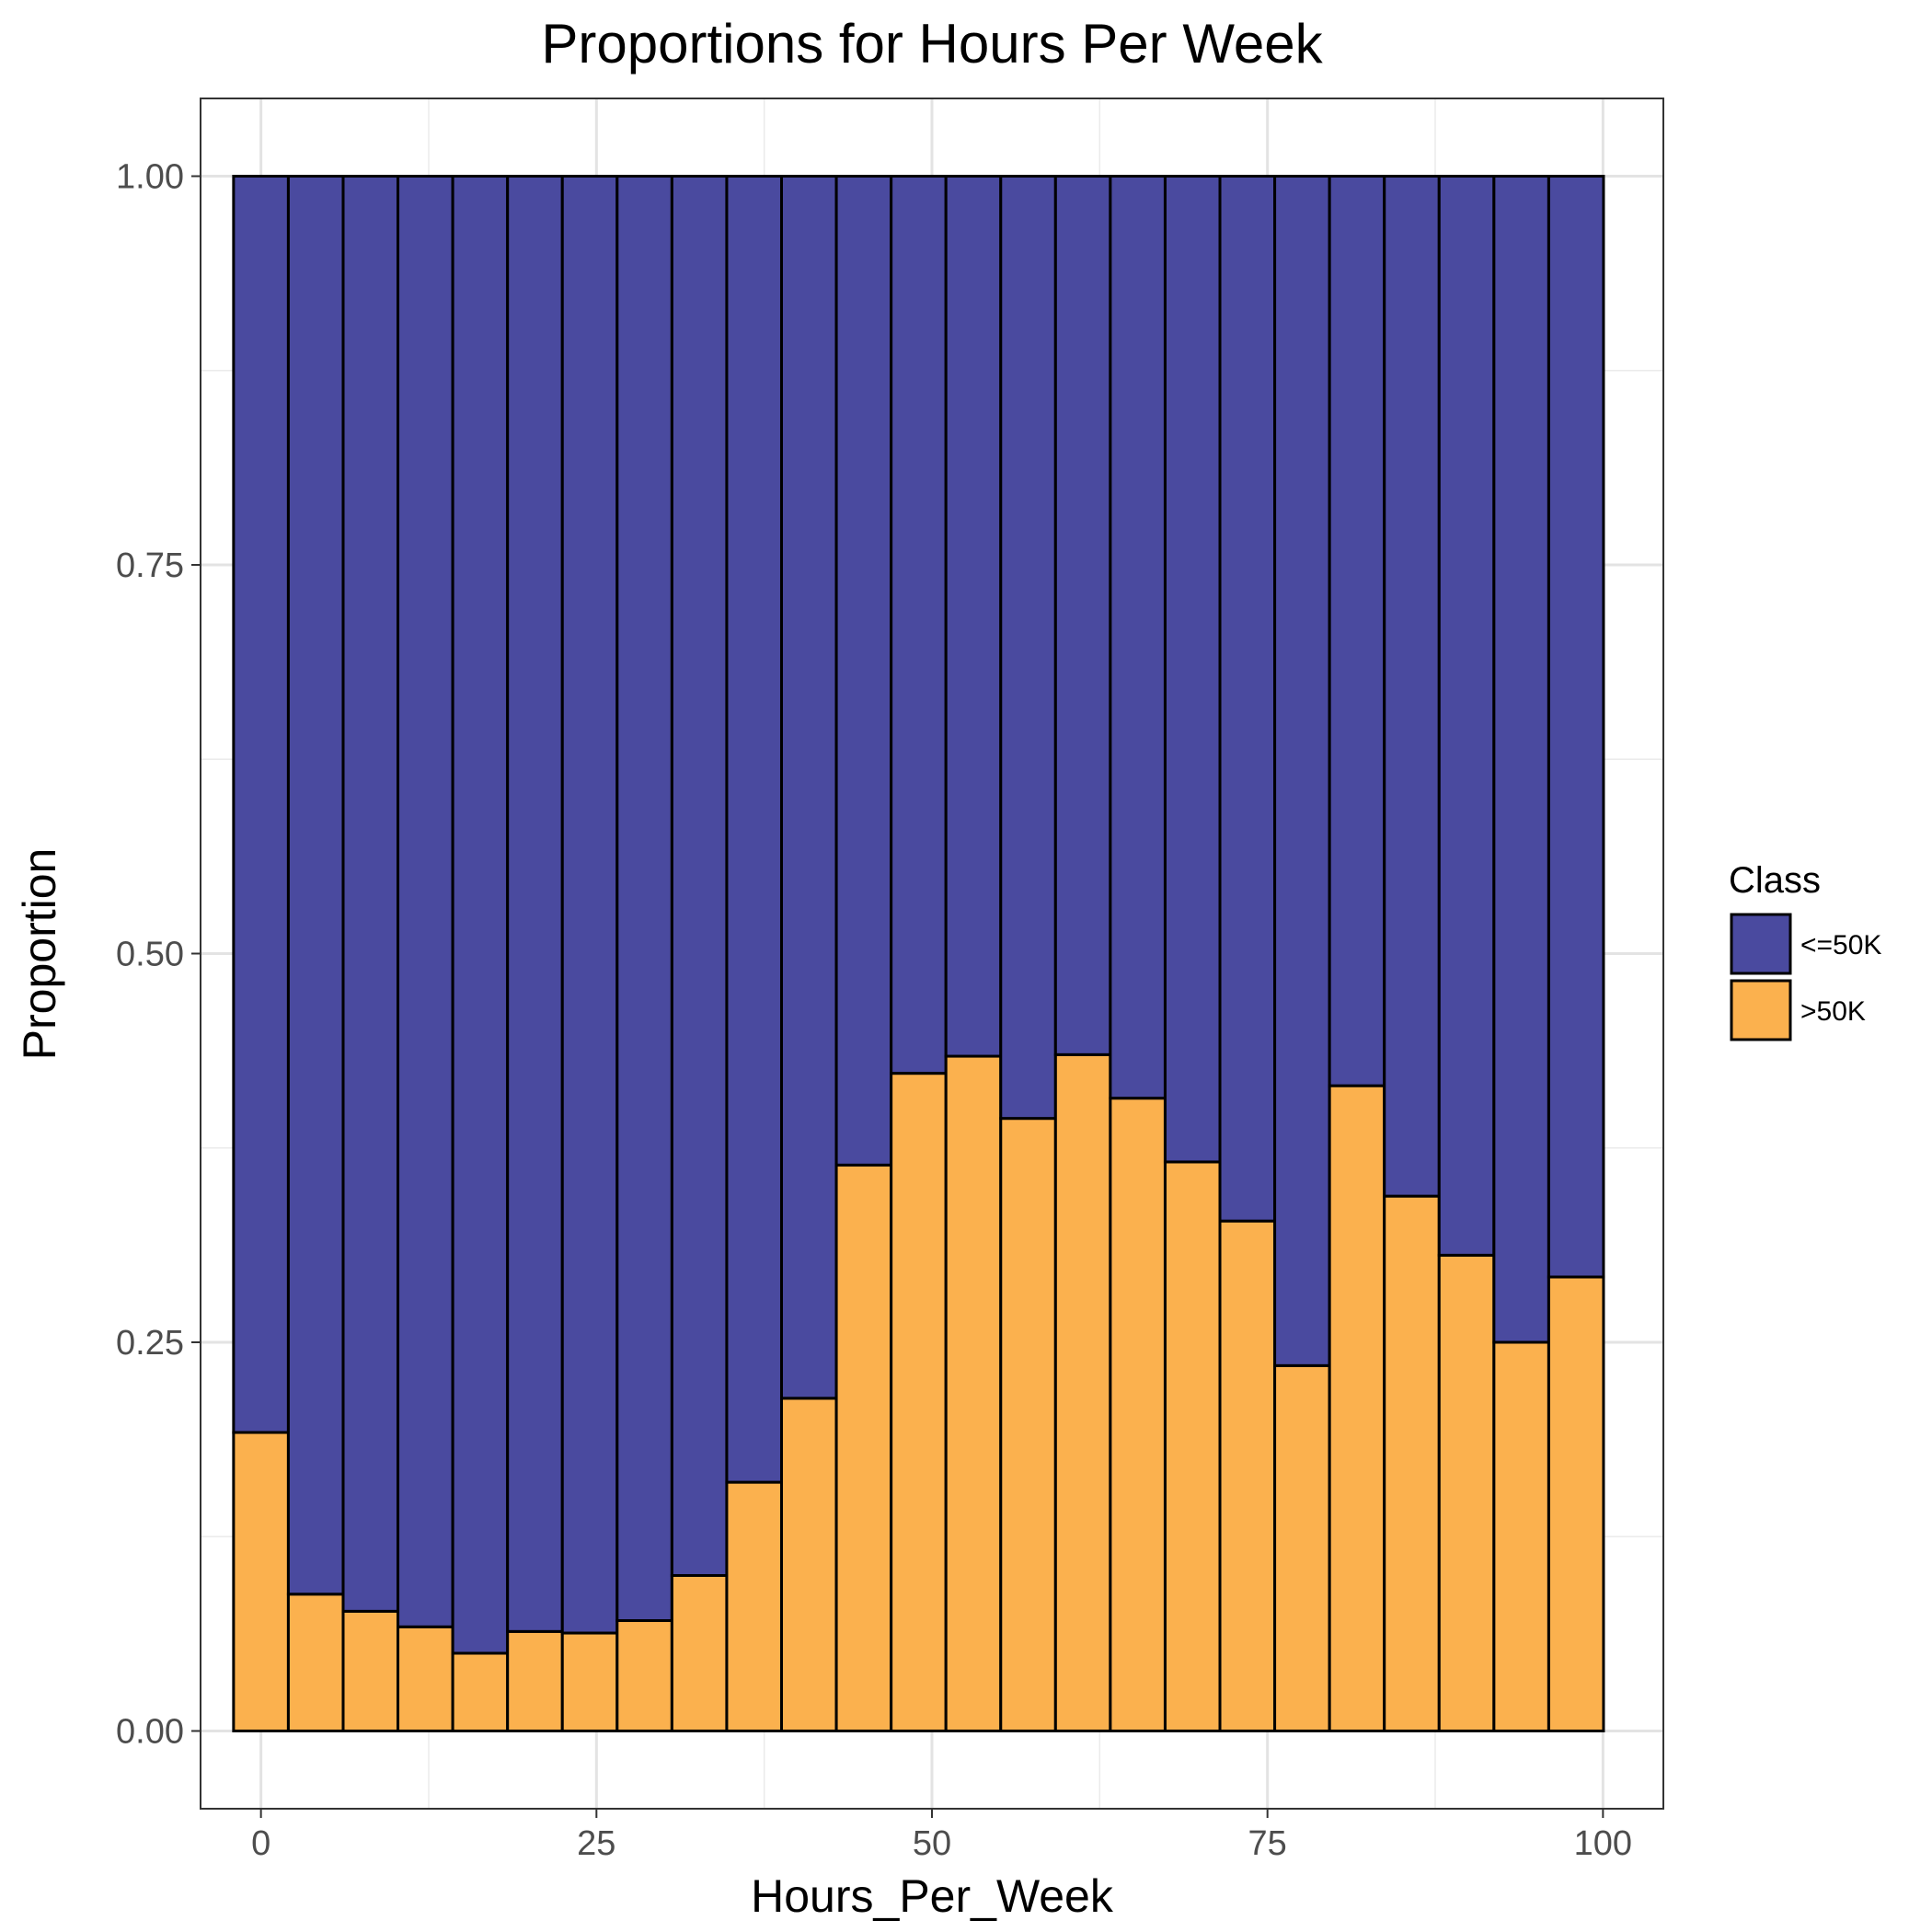 The height and width of the screenshot is (1932, 1932). I want to click on y-tick-label: 1.00, so click(150, 177).